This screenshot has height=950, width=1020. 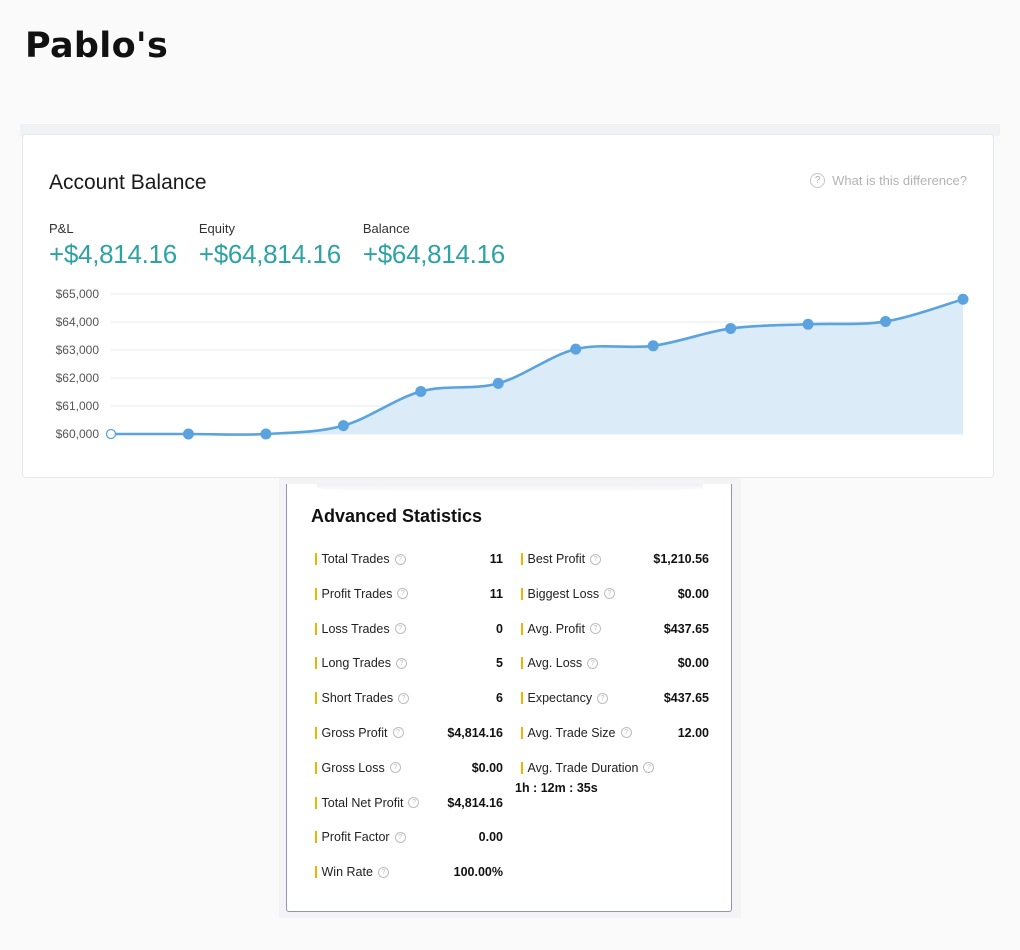 I want to click on metric-value: +$4,814.16, so click(x=113, y=254).